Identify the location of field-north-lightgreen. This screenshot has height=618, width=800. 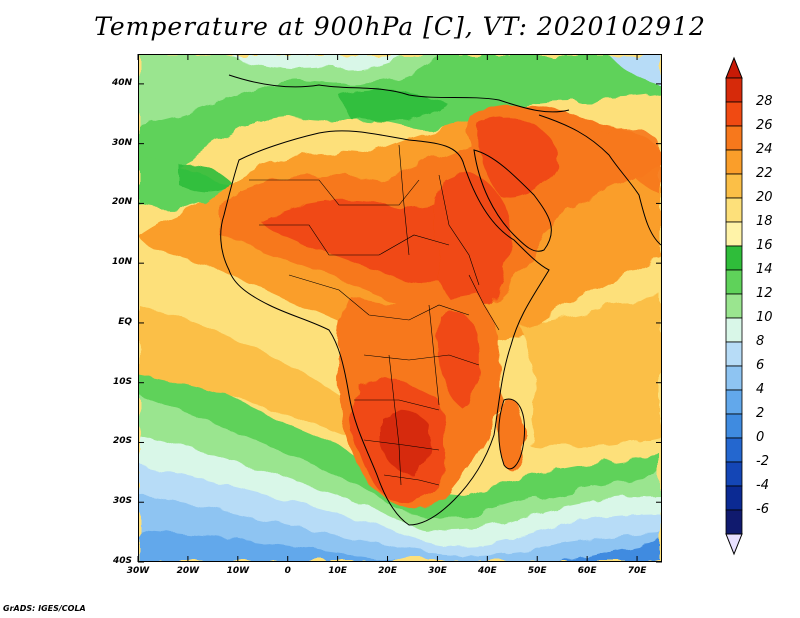
(289, 90).